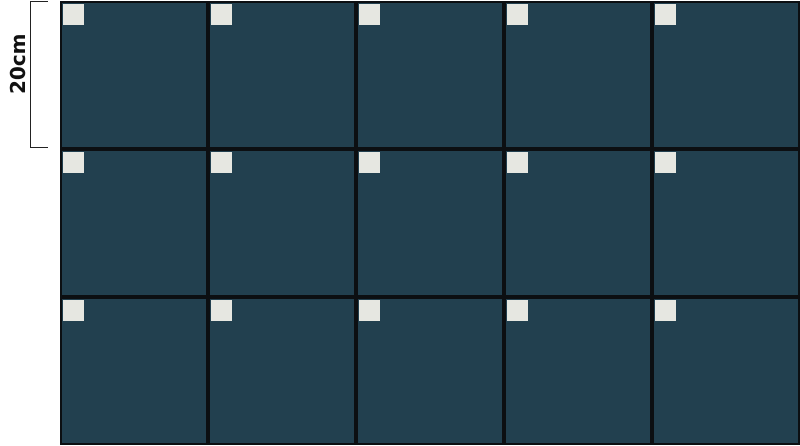  I want to click on scale-bracket, so click(39, 74).